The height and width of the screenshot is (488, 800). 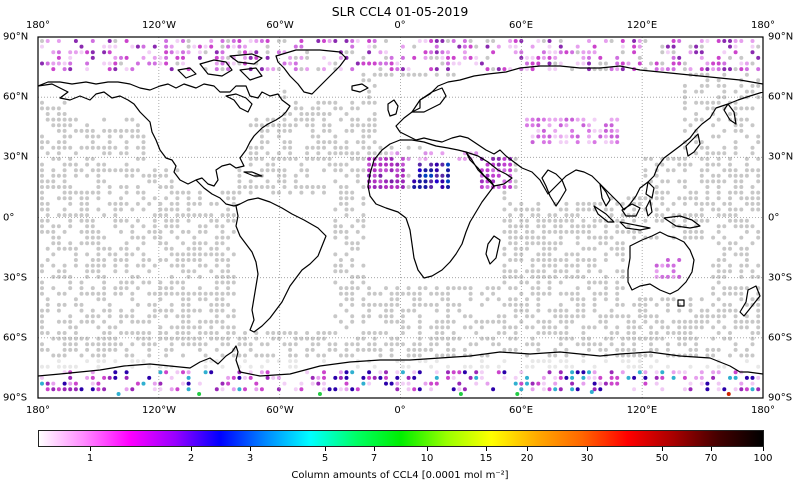 I want to click on colorbar-tick-label: 10, so click(x=427, y=458).